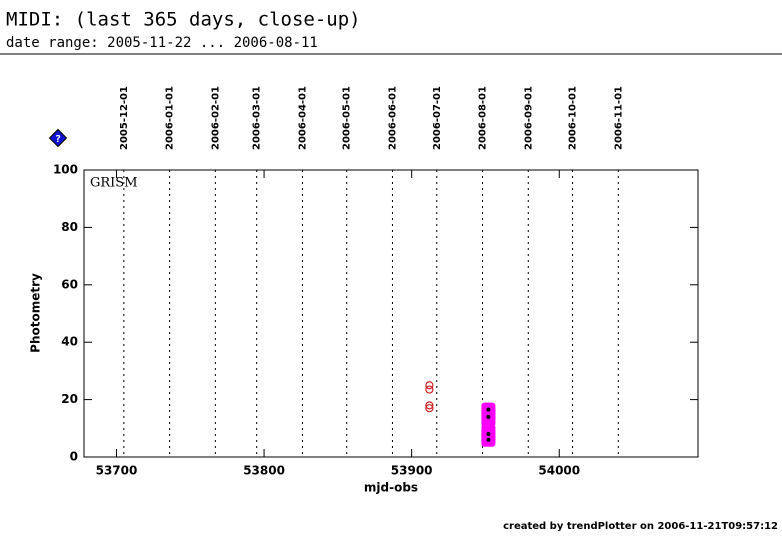 The height and width of the screenshot is (542, 782). I want to click on month-label: 2006-01-01, so click(170, 118).